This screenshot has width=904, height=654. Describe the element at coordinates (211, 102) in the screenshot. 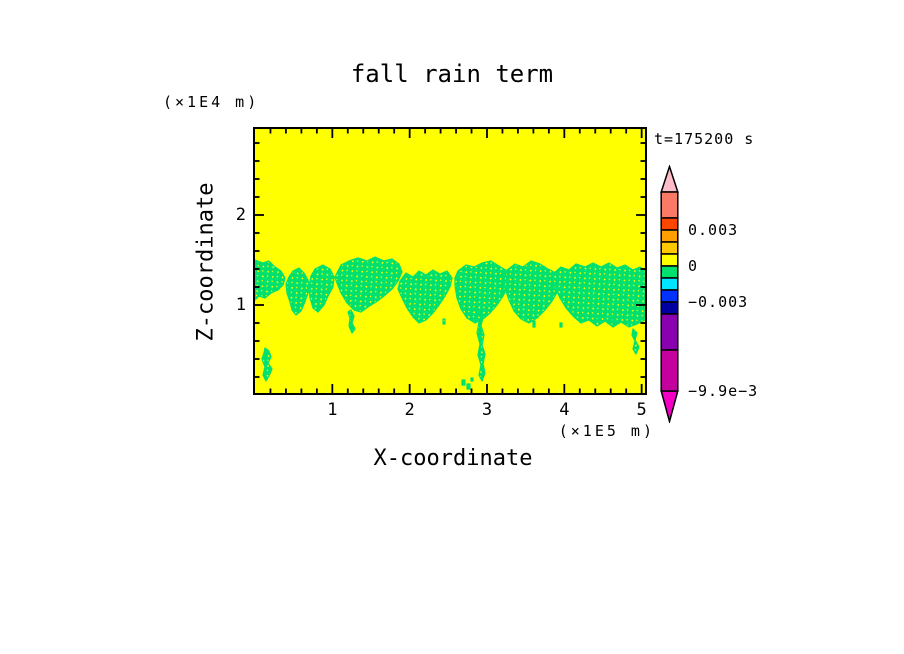

I see `z-axis-unit: (×1E4 m)` at that location.